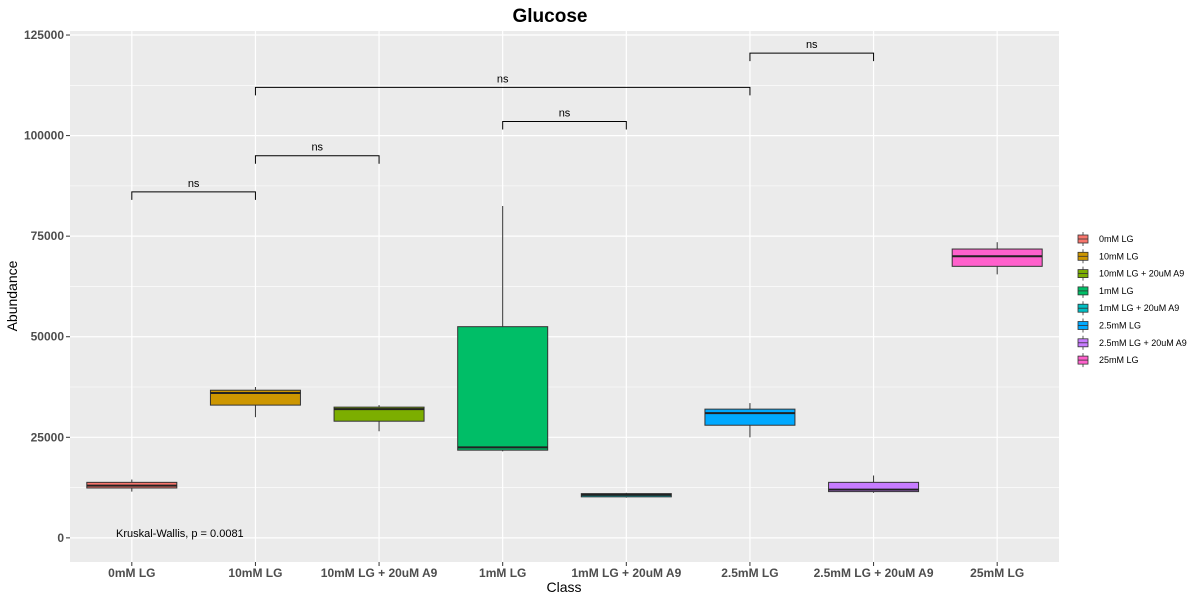 This screenshot has height=600, width=1200. Describe the element at coordinates (44, 35) in the screenshot. I see `y-tick-label: 125000` at that location.